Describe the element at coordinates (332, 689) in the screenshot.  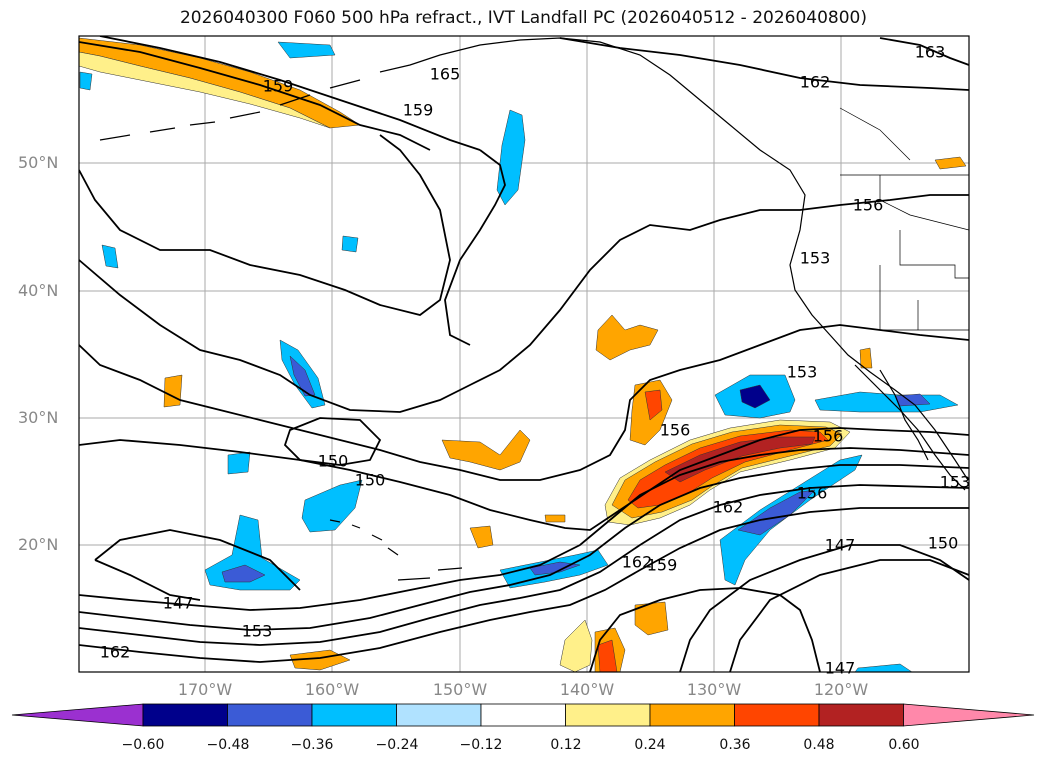
I see `lon-label-160w: 160°W` at that location.